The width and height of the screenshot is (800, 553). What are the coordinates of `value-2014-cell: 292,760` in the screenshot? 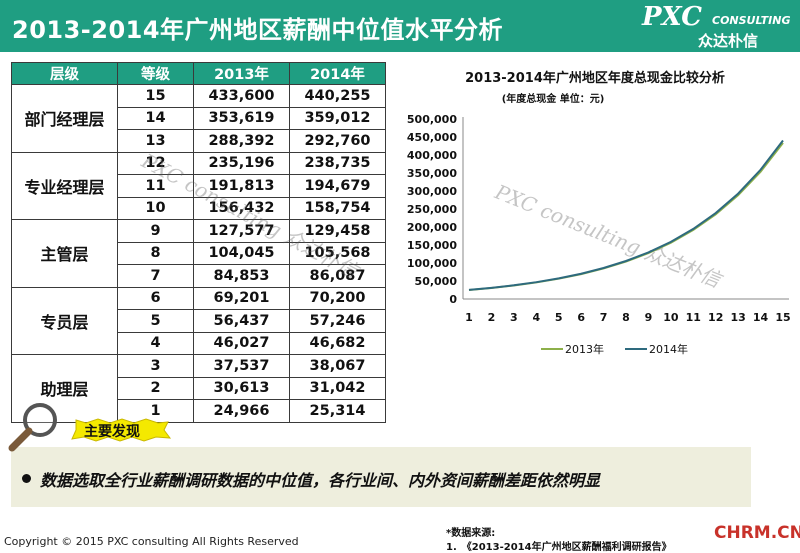 It's located at (337, 141).